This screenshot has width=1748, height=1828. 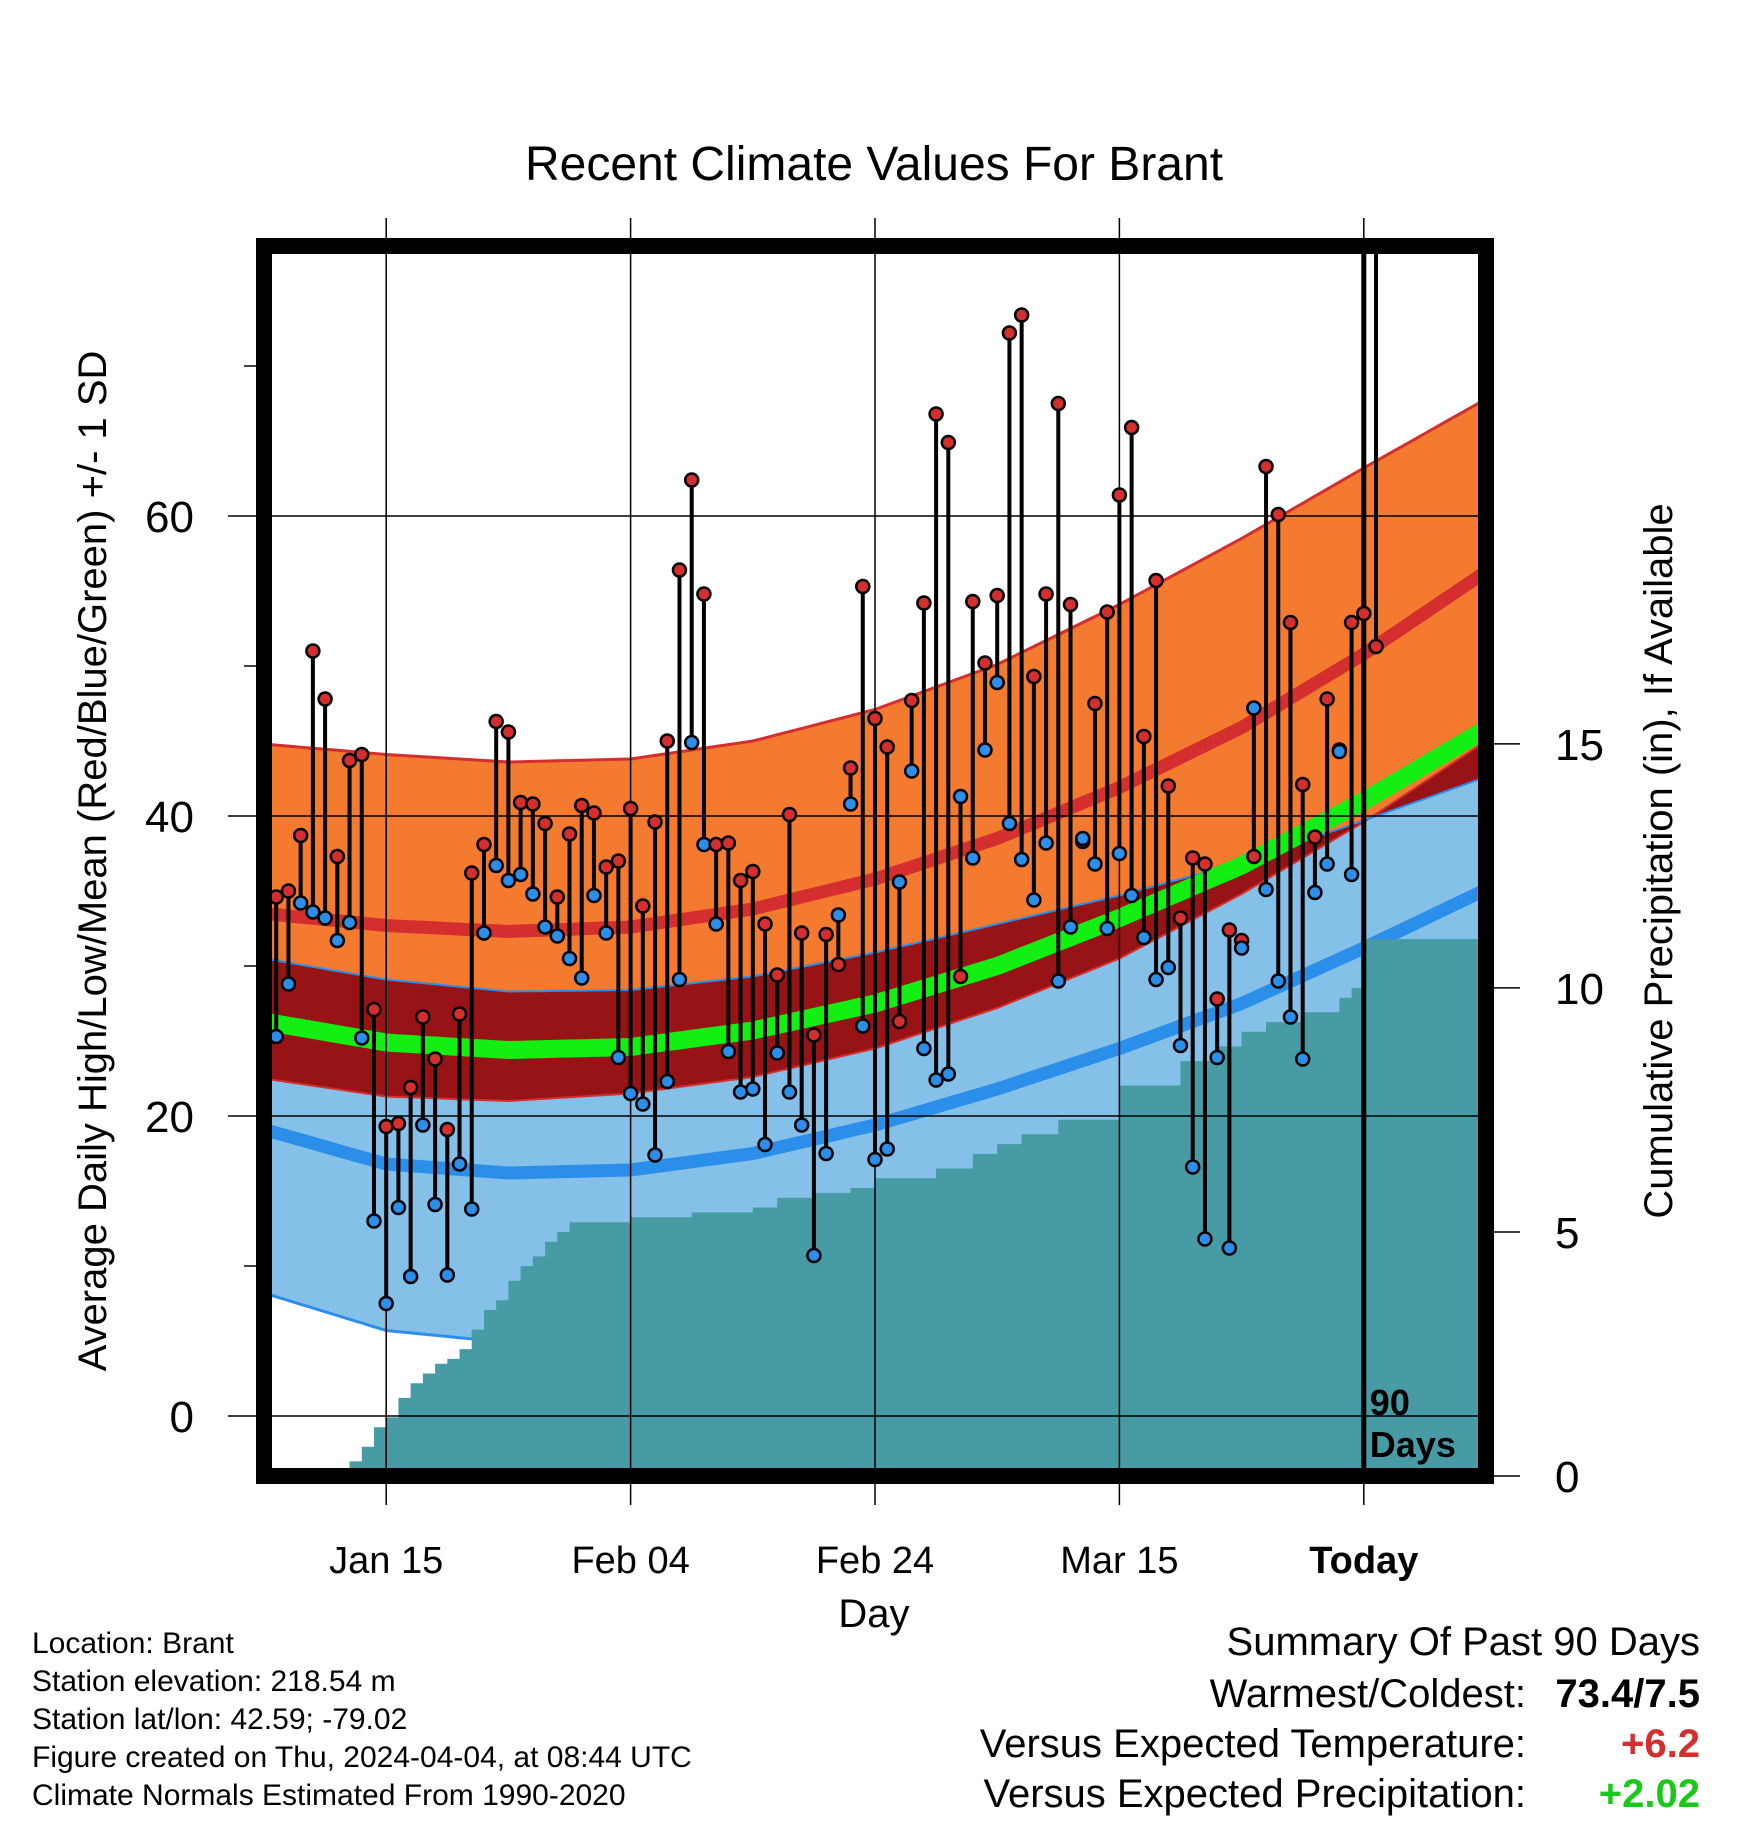 What do you see at coordinates (1390, 1402) in the screenshot?
I see `today-marker-label: 90` at bounding box center [1390, 1402].